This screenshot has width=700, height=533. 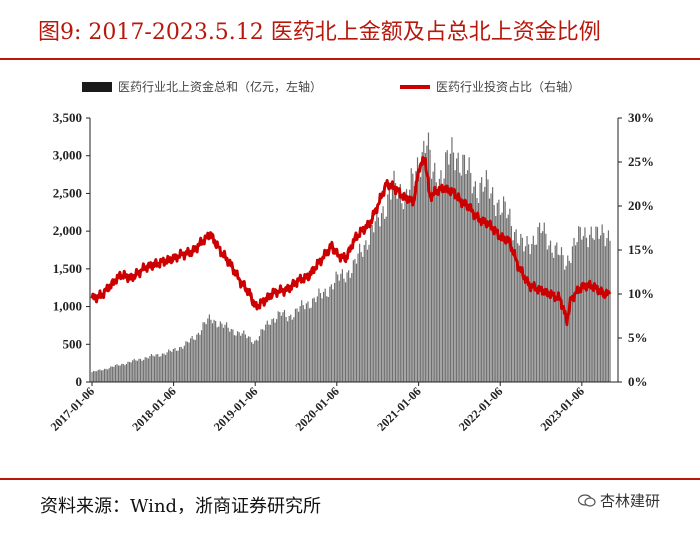 What do you see at coordinates (398, 408) in the screenshot?
I see `x-tick-label: 2021-01-06` at bounding box center [398, 408].